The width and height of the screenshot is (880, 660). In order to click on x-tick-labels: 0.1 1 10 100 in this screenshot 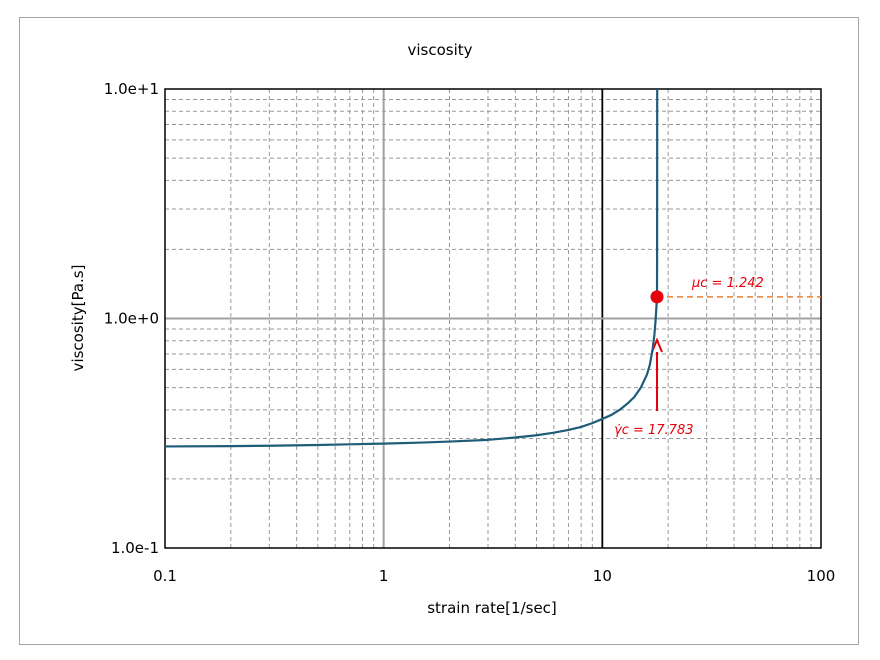, I will do `click(494, 576)`.